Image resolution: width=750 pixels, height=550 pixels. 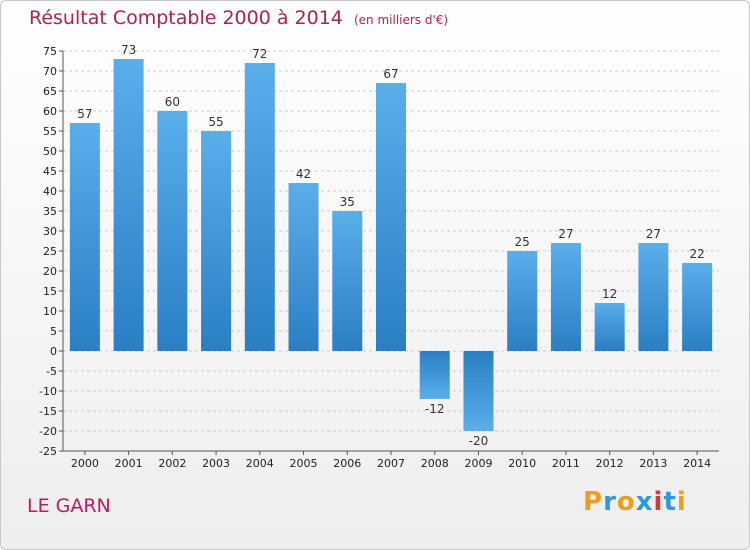 What do you see at coordinates (50, 91) in the screenshot?
I see `y-tick-label: 65` at bounding box center [50, 91].